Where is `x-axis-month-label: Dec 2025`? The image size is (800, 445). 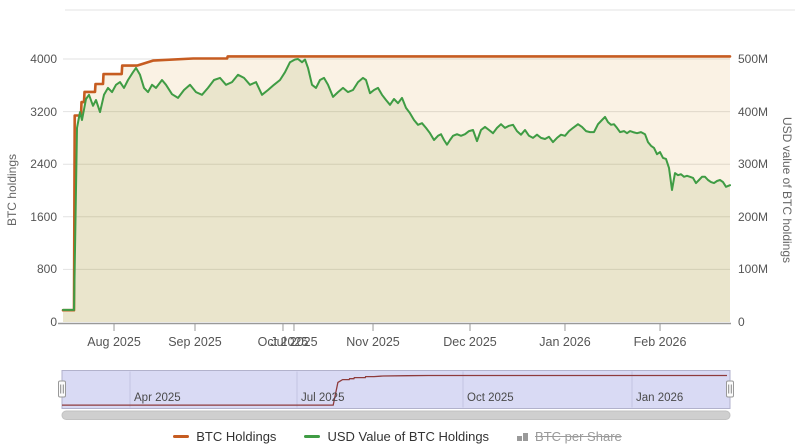 x-axis-month-label: Dec 2025 is located at coordinates (470, 342).